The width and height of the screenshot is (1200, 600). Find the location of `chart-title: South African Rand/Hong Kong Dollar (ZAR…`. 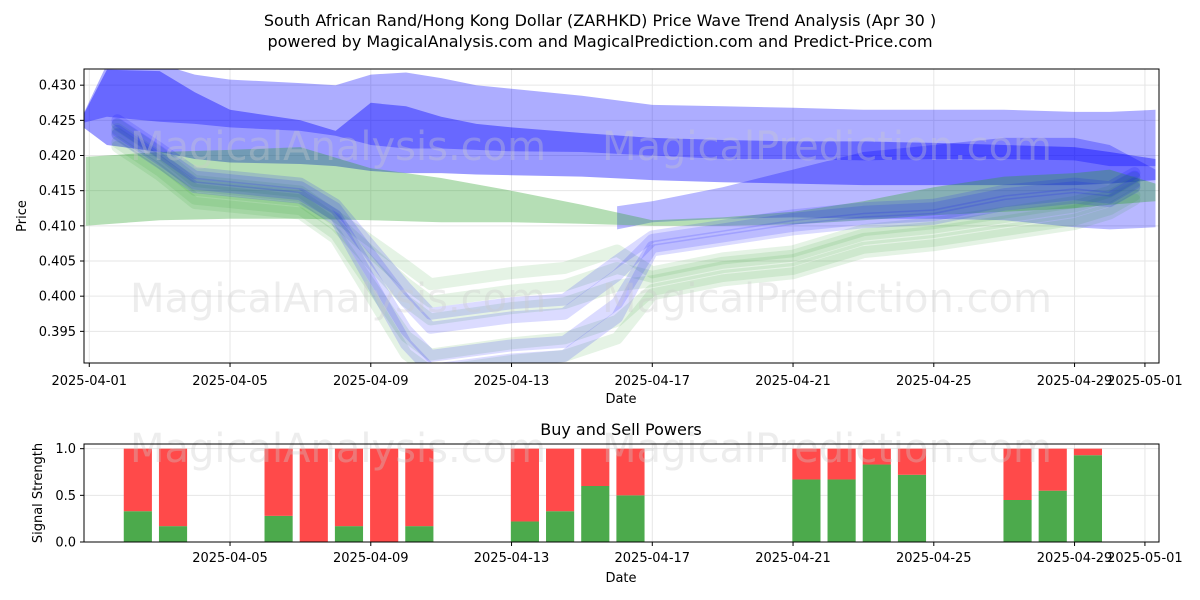

chart-title: South African Rand/Hong Kong Dollar (ZAR… is located at coordinates (600, 20).